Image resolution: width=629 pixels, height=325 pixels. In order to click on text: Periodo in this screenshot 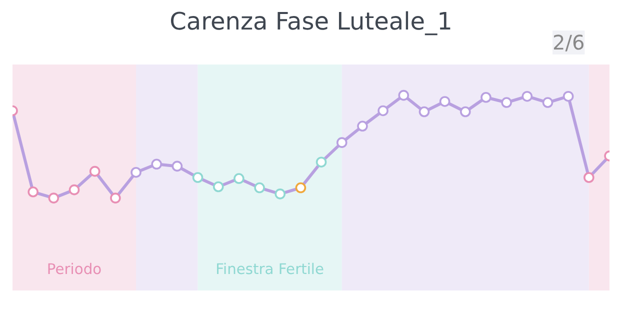, I will do `click(74, 269)`.